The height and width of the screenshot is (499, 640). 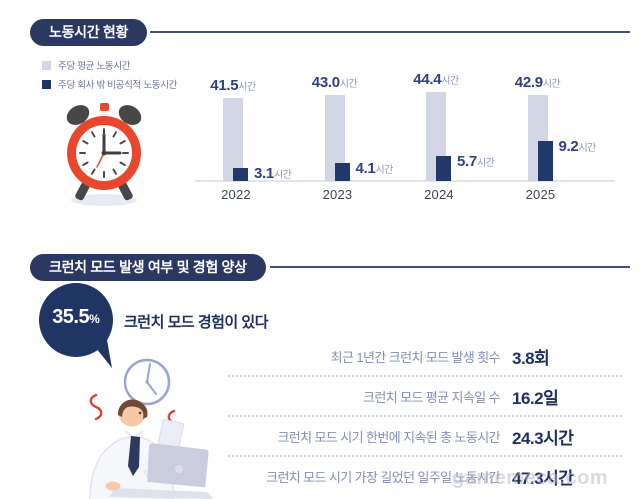 I want to click on chart-baseline, so click(x=405, y=181).